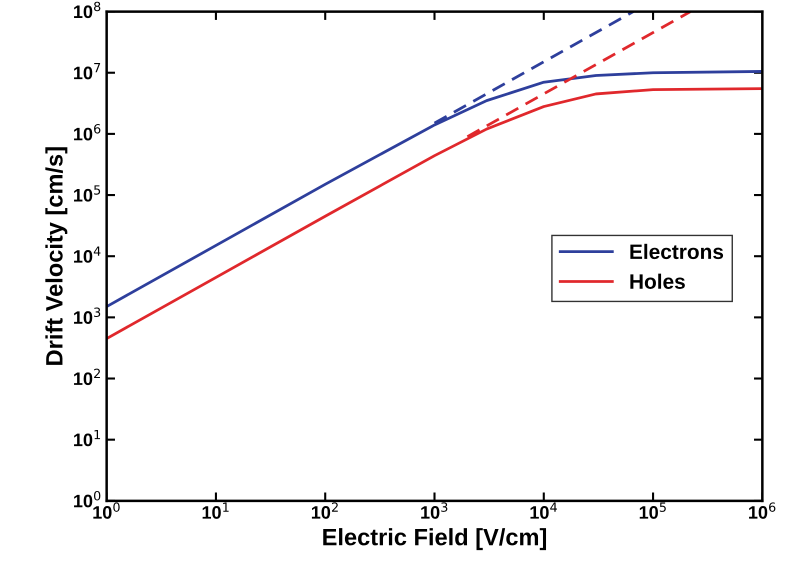 The width and height of the screenshot is (790, 579). What do you see at coordinates (87, 254) in the screenshot?
I see `y-tick-label: 10$^{4}$` at bounding box center [87, 254].